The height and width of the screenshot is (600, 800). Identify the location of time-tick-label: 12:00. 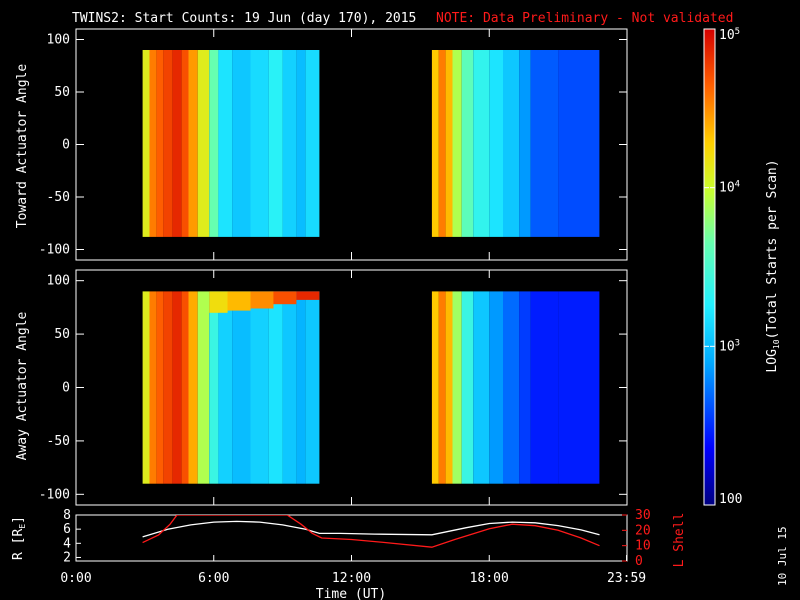
(351, 578).